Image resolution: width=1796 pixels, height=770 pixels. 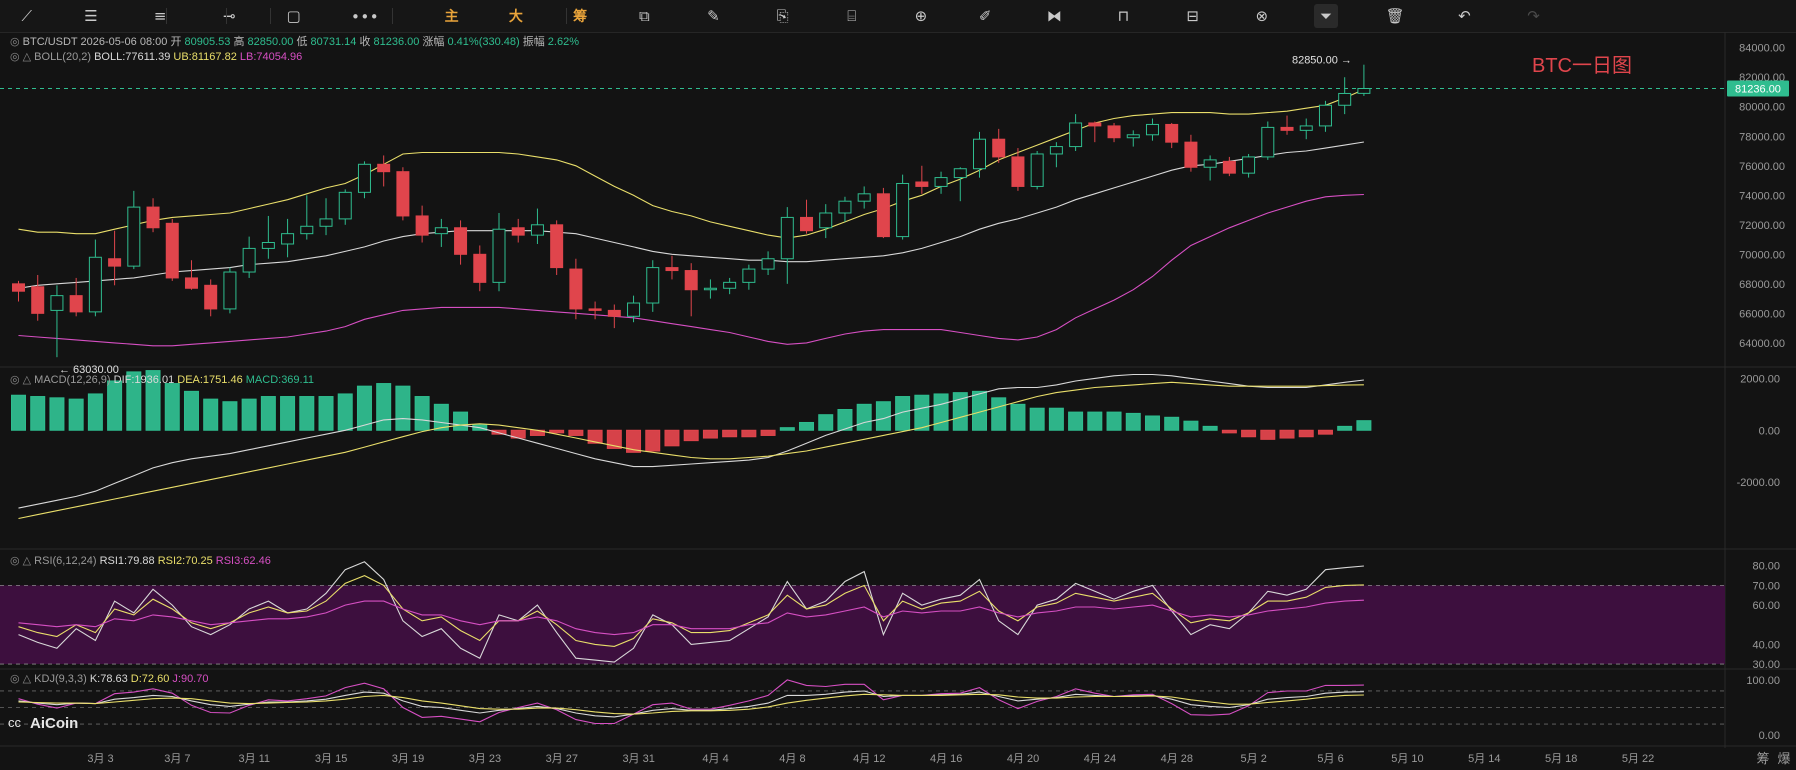 What do you see at coordinates (644, 16) in the screenshot?
I see `screenshot-icon: ⧉` at bounding box center [644, 16].